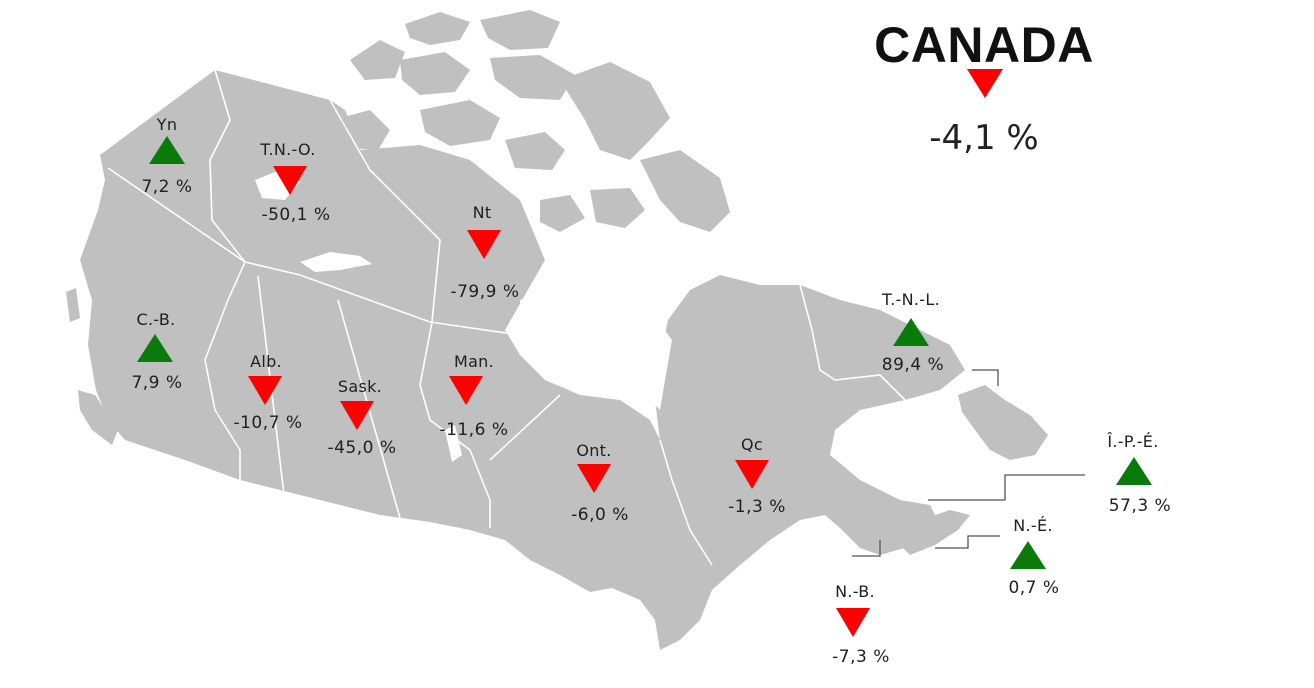  Describe the element at coordinates (594, 450) in the screenshot. I see `region-label-ont: Ont.` at that location.